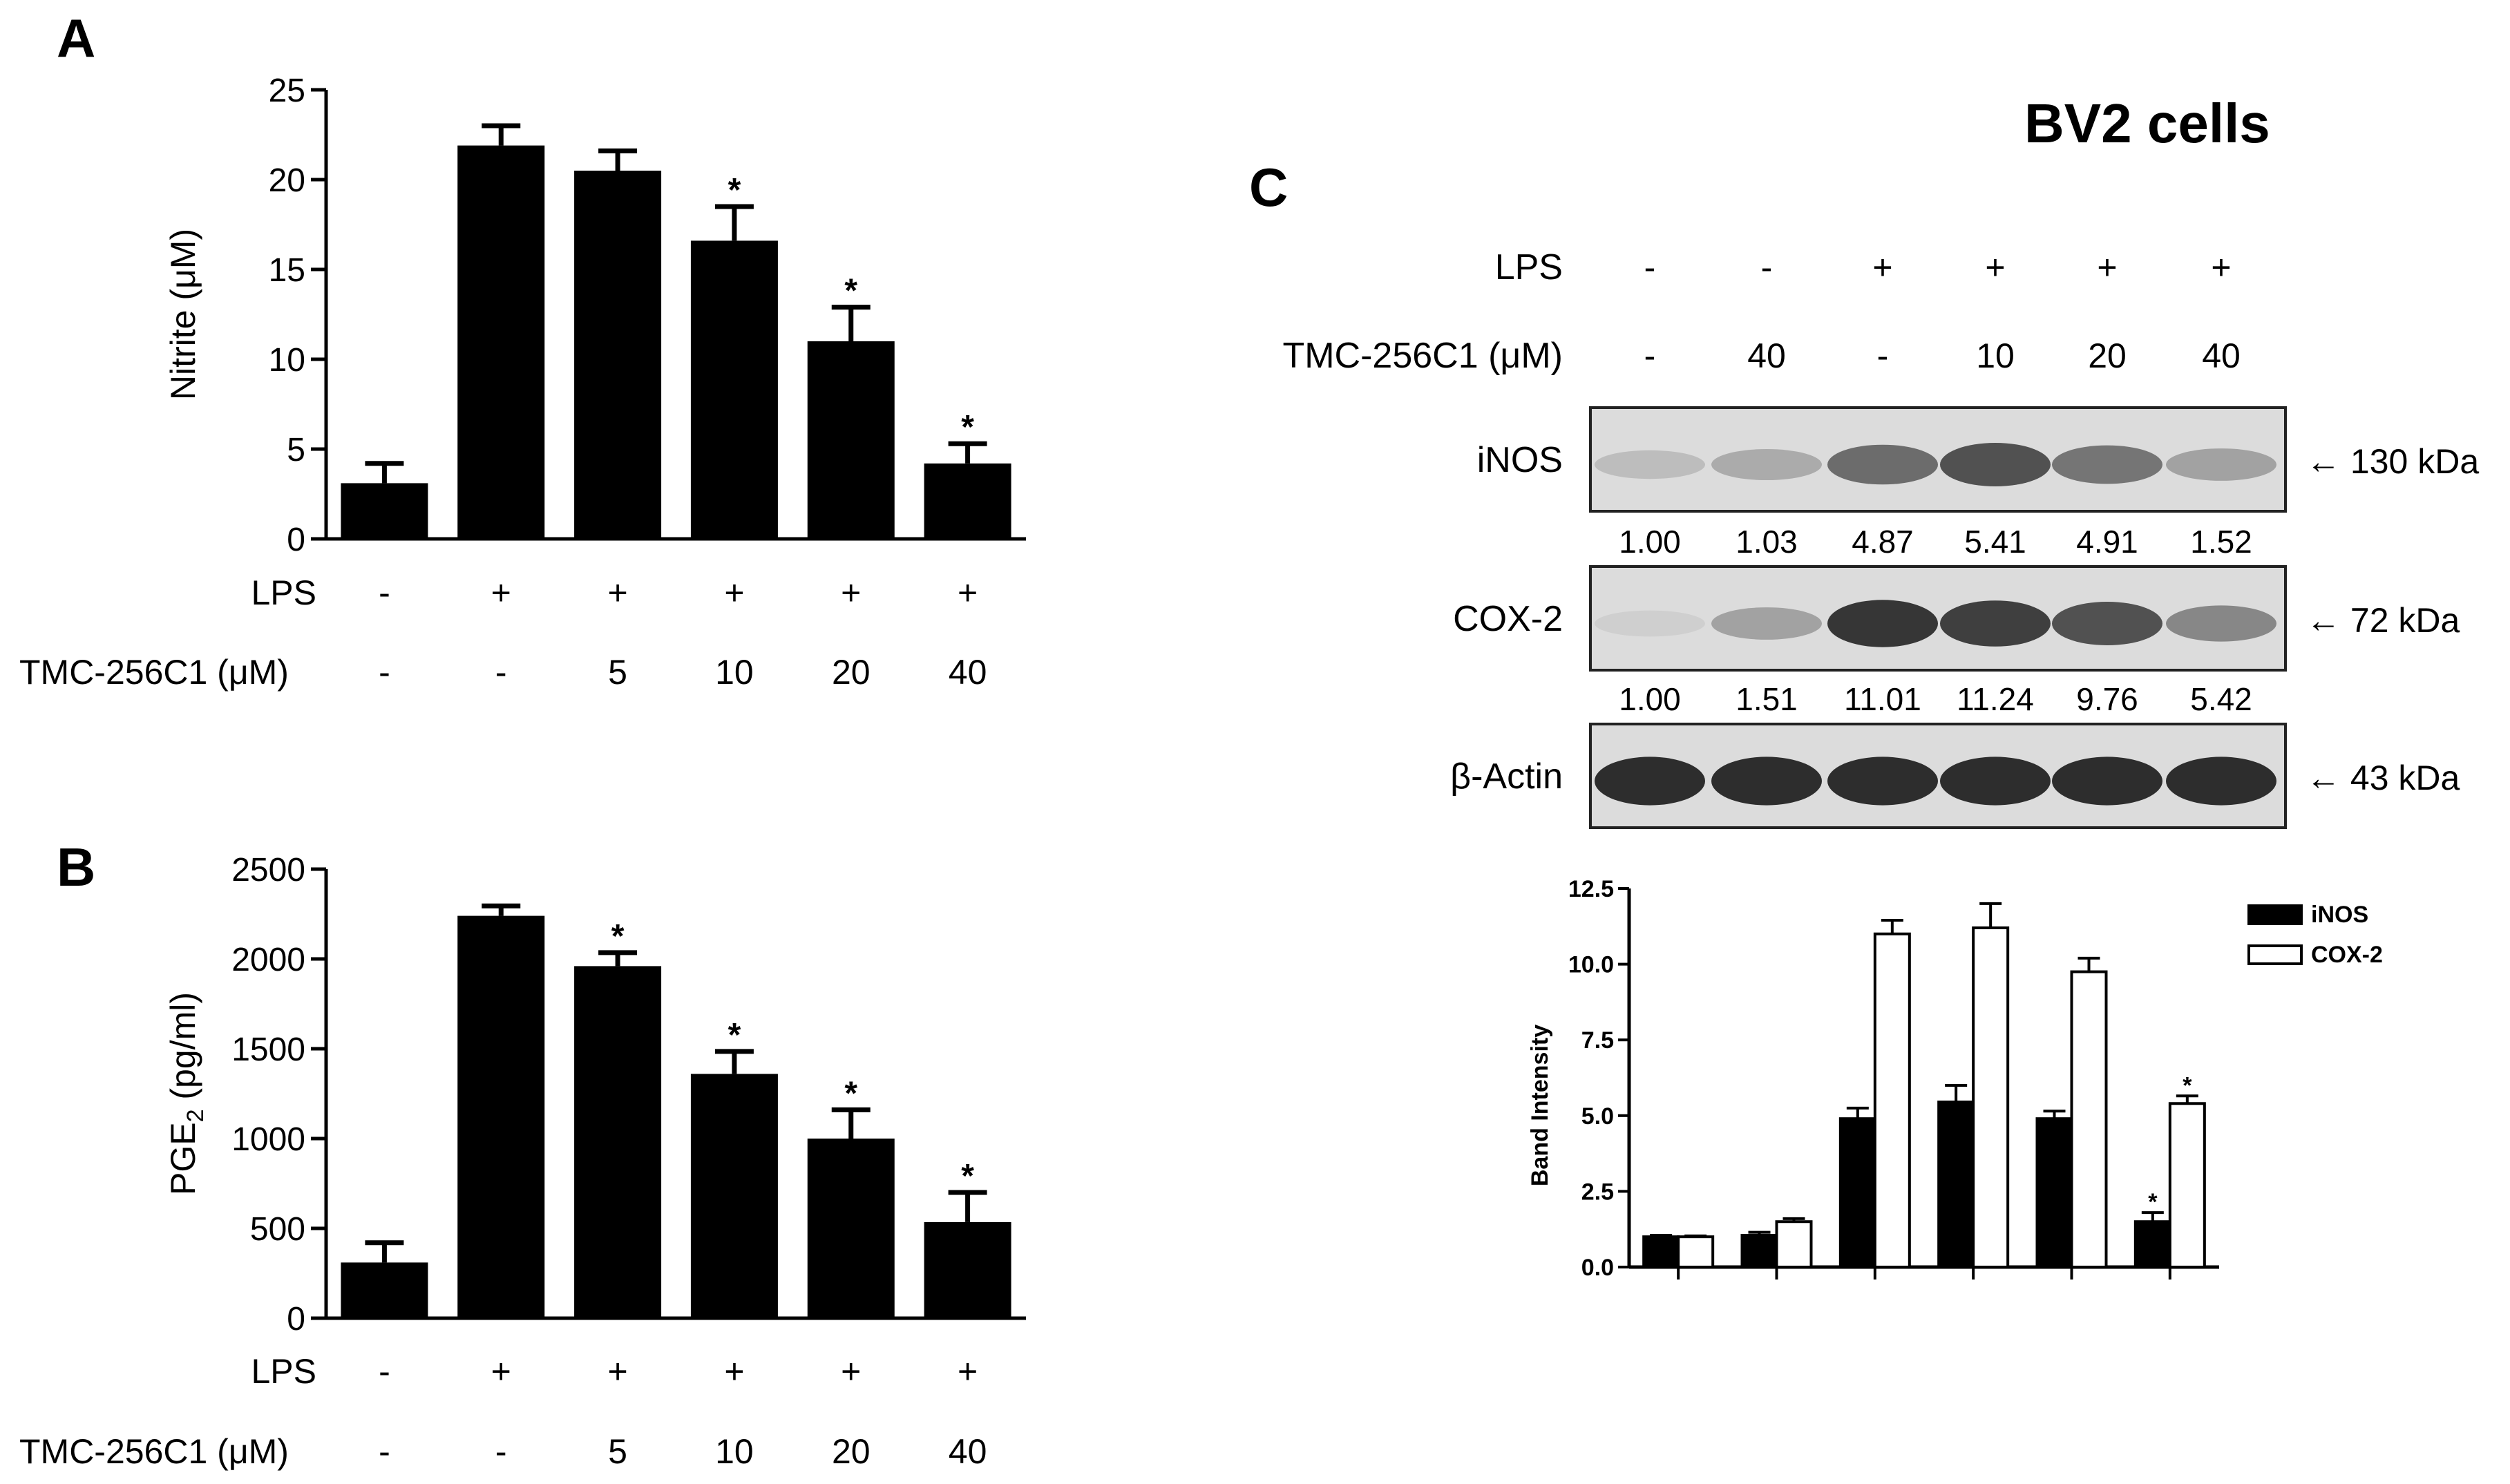  I want to click on y-axis-label: PGE2 (pg/ml), so click(186, 1093).